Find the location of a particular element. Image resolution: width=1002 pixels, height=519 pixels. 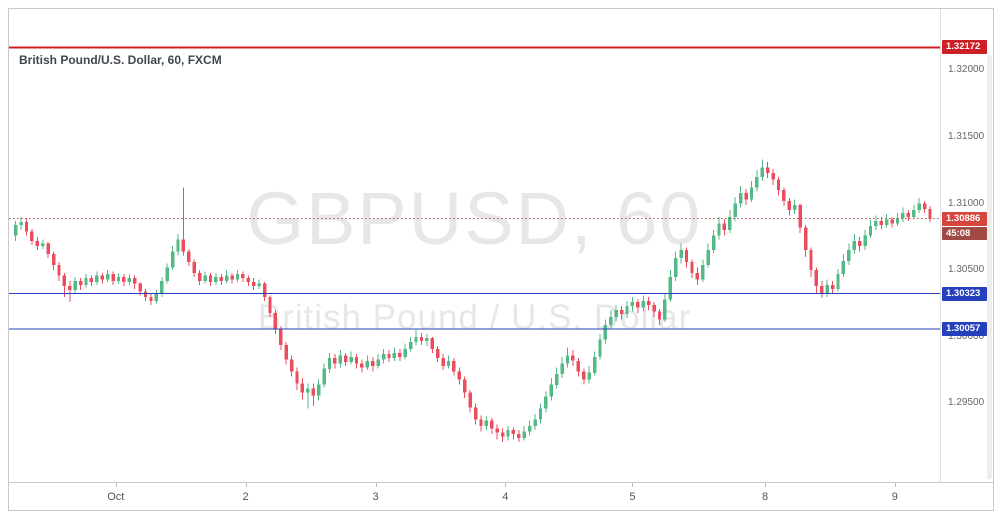

price-tick-label: 1.30000 is located at coordinates (966, 336).